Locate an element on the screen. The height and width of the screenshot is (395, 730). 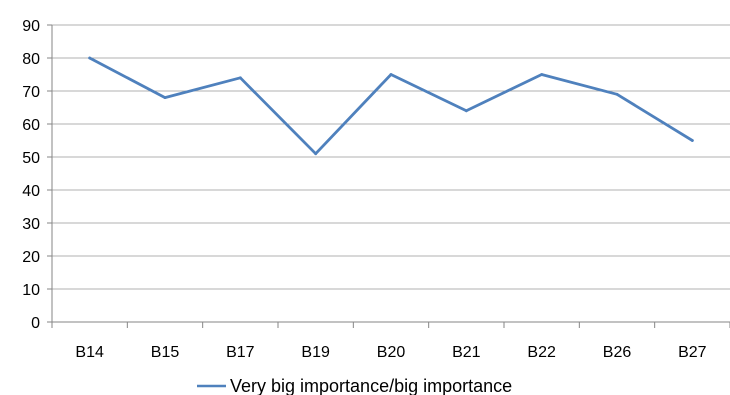
x-tick-label: B15 is located at coordinates (165, 352).